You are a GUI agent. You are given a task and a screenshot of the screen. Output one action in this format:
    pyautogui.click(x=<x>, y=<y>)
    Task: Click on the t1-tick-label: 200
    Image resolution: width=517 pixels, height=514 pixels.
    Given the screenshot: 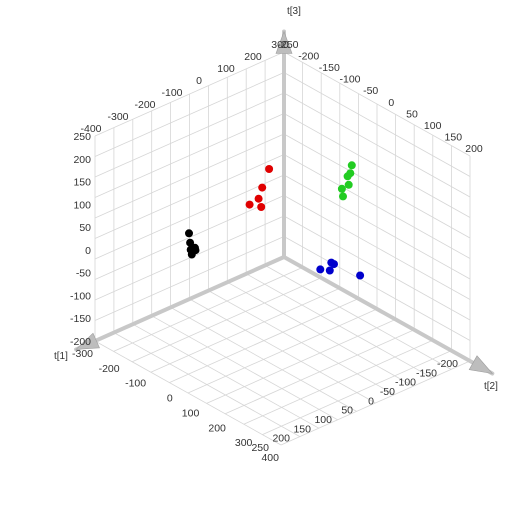 What is the action you would take?
    pyautogui.click(x=281, y=439)
    